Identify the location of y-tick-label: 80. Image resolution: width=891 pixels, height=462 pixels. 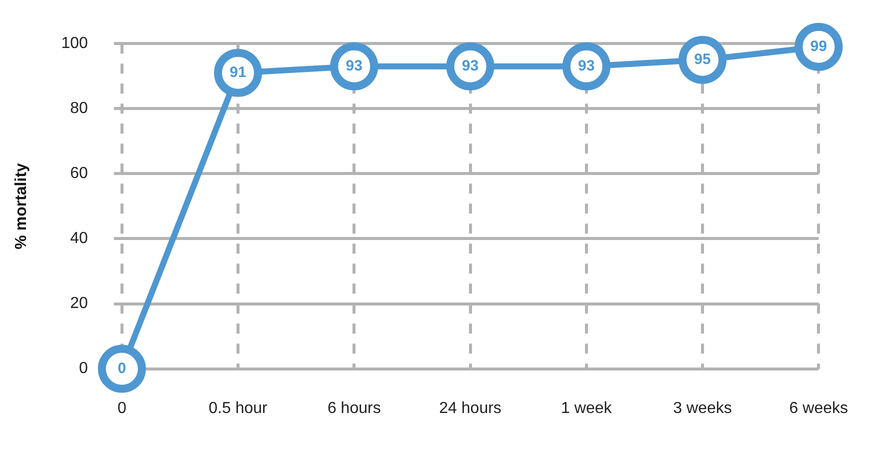
(79, 109).